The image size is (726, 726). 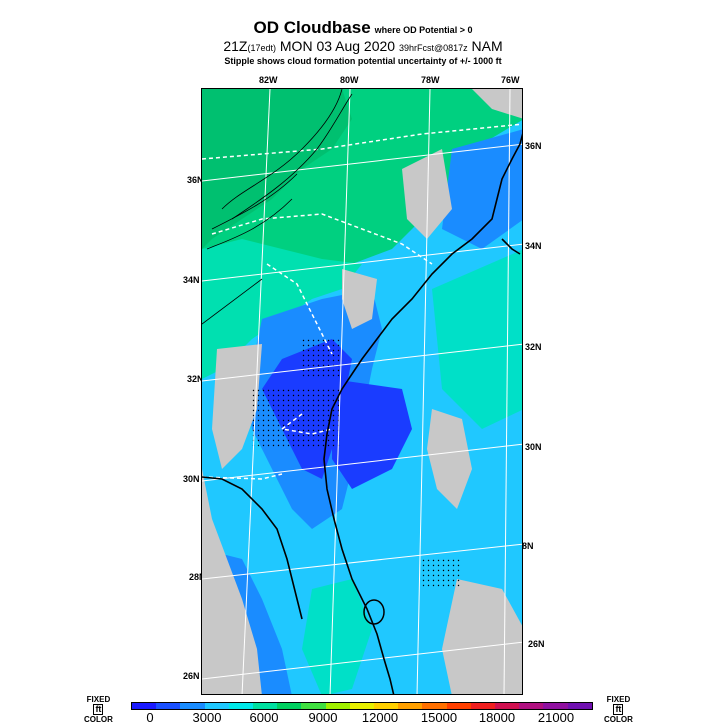 I want to click on chart-title: OD Cloudbase where OD Potential > 0, so click(x=363, y=28).